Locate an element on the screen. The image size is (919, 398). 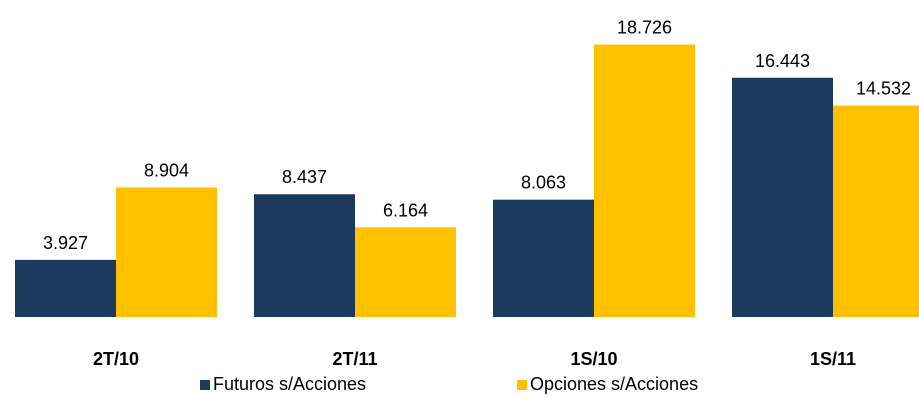
category-label-1s-11: 1S/11 is located at coordinates (833, 359).